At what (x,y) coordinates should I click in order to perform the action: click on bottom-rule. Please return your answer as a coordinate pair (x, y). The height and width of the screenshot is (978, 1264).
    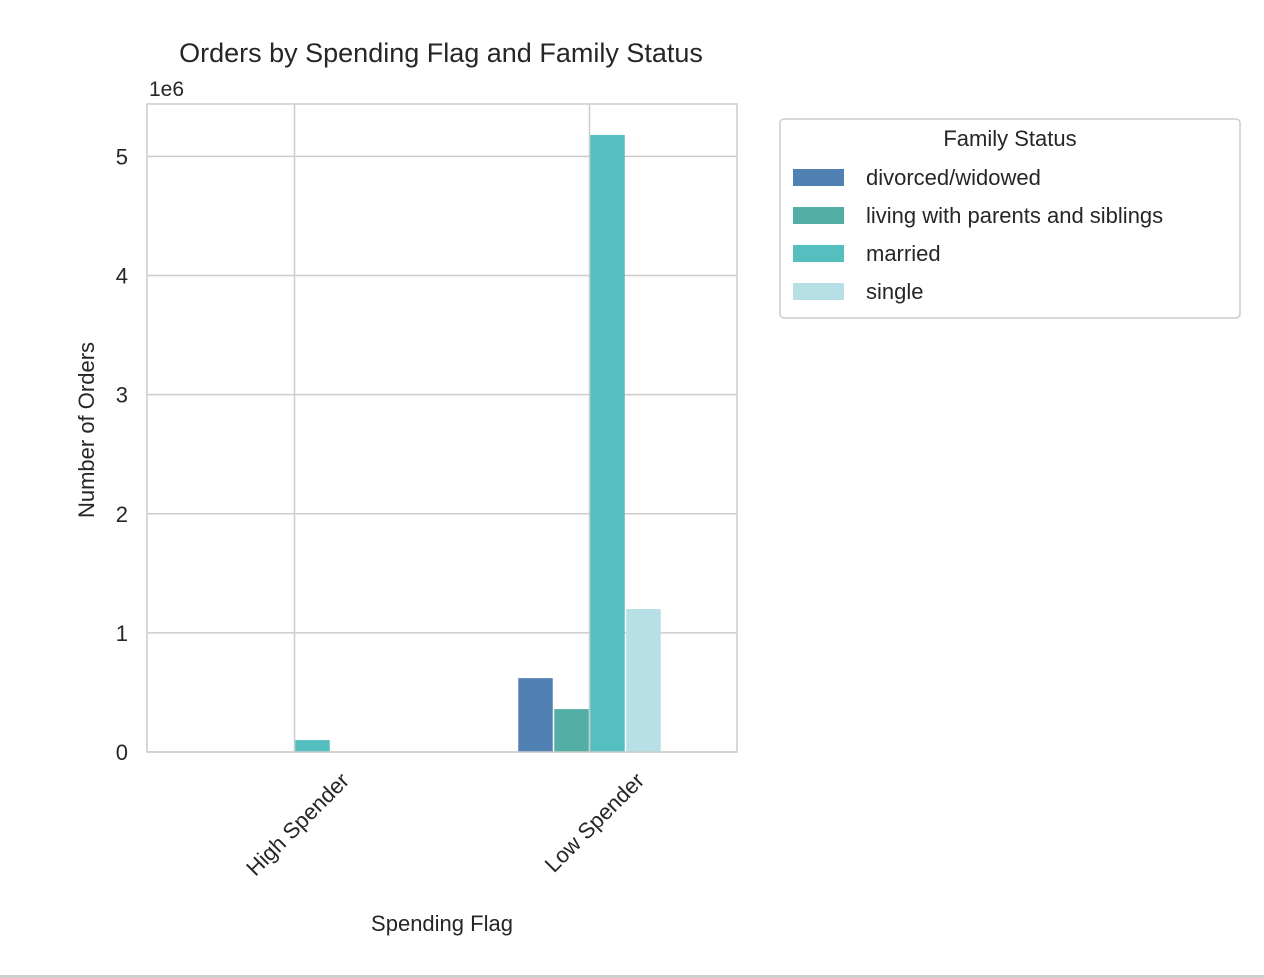
    Looking at the image, I should click on (632, 976).